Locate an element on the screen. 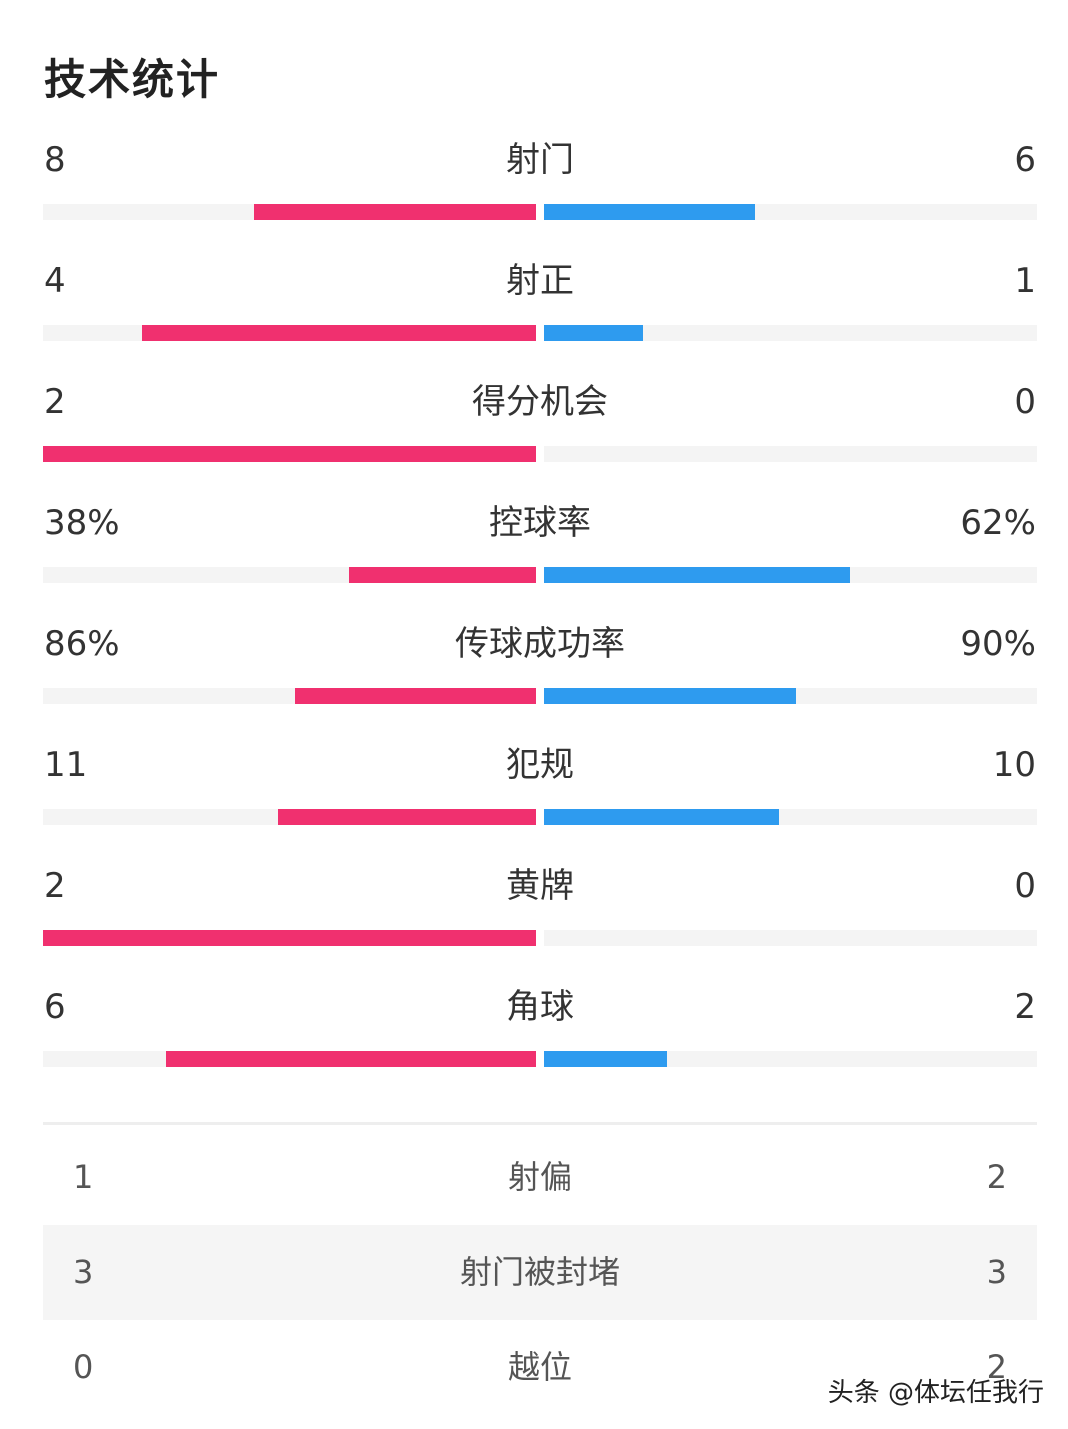  stat-row: 射门 8 6 is located at coordinates (534, 194).